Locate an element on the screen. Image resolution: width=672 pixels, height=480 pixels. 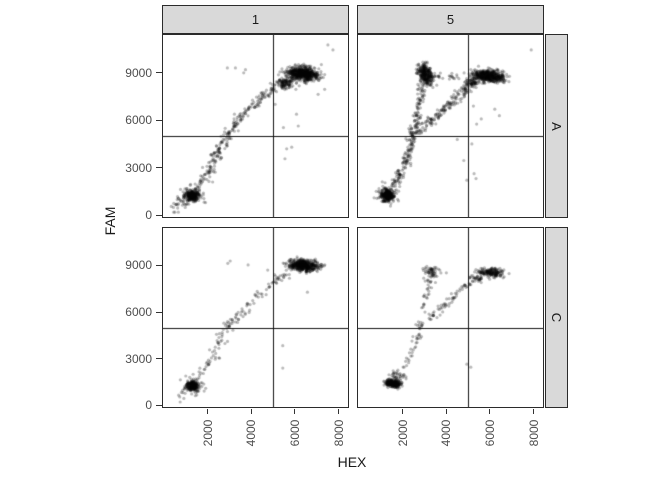
scatter-panel-C5-canvas is located at coordinates (450, 317).